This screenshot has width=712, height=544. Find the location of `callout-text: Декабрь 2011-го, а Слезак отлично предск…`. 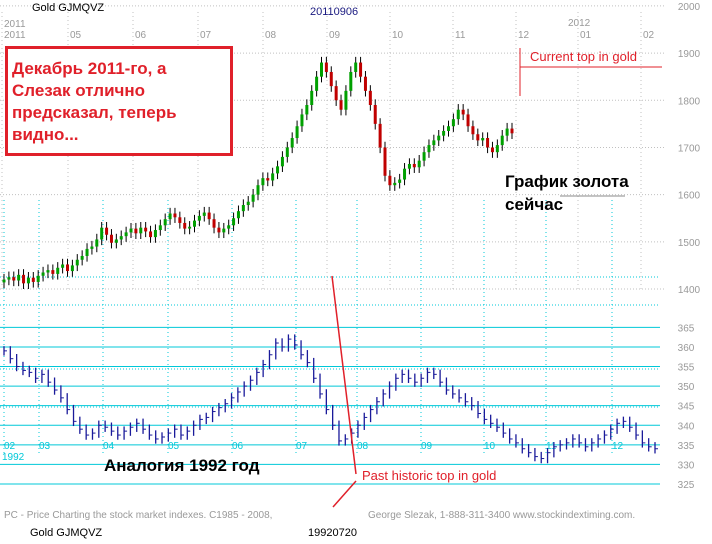

callout-text: Декабрь 2011-го, а Слезак отлично предск… is located at coordinates (94, 101).